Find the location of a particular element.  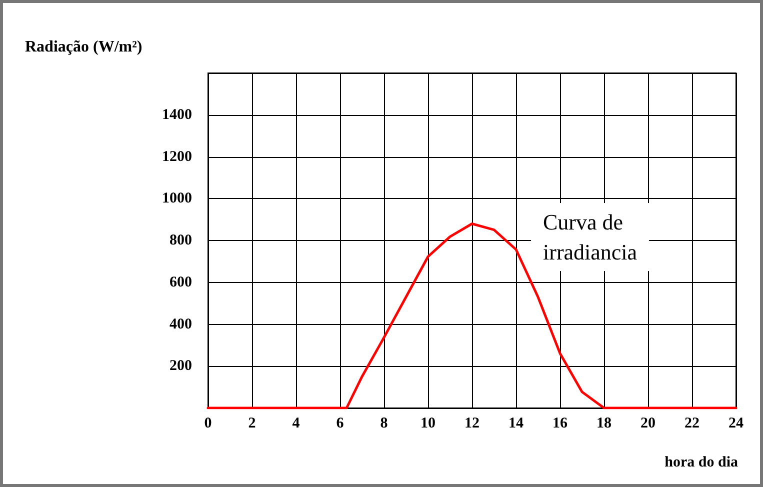

x-tick-label: 12 is located at coordinates (472, 424).